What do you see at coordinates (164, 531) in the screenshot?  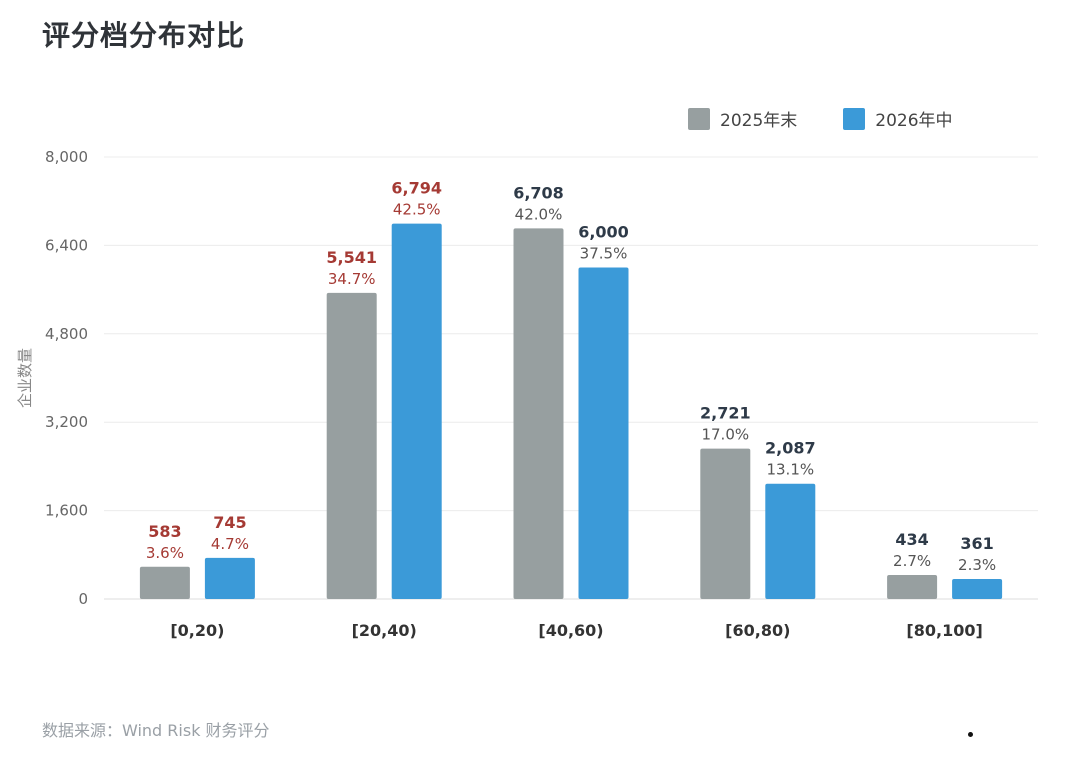 I see `bar-value-label: 583` at bounding box center [164, 531].